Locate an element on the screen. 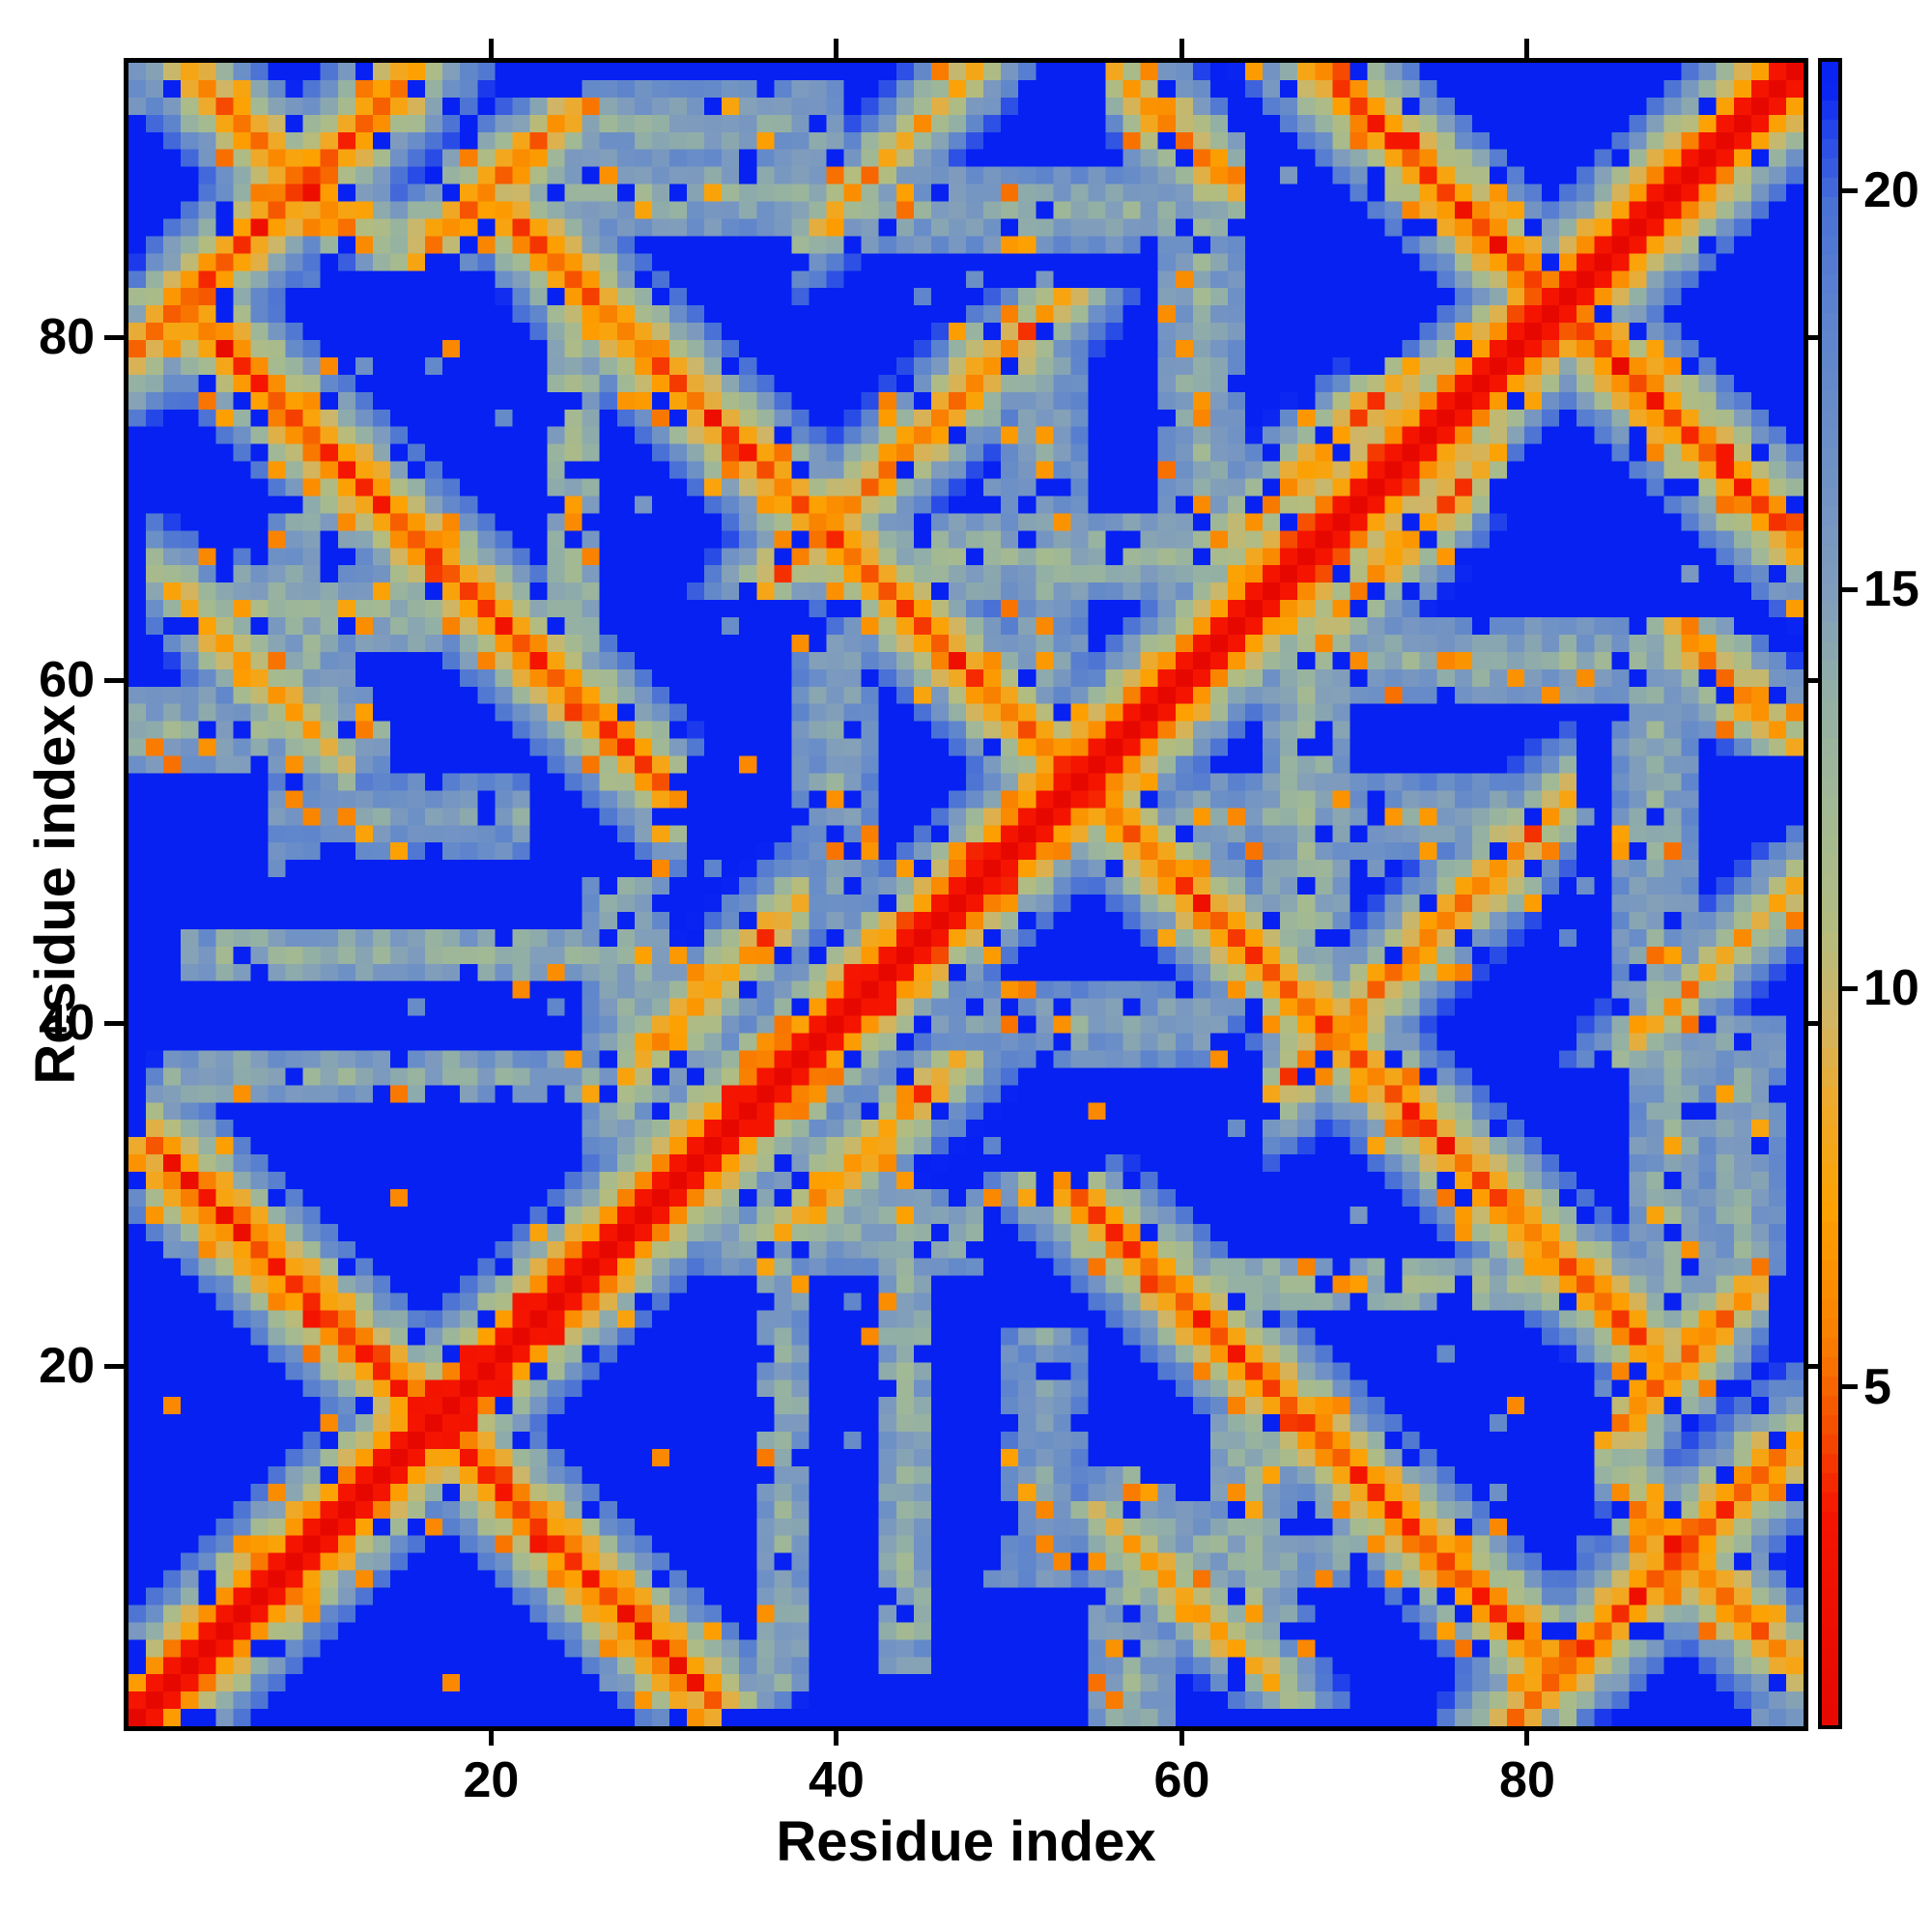 The height and width of the screenshot is (1932, 1932). x-tick-label: 20 is located at coordinates (491, 1780).